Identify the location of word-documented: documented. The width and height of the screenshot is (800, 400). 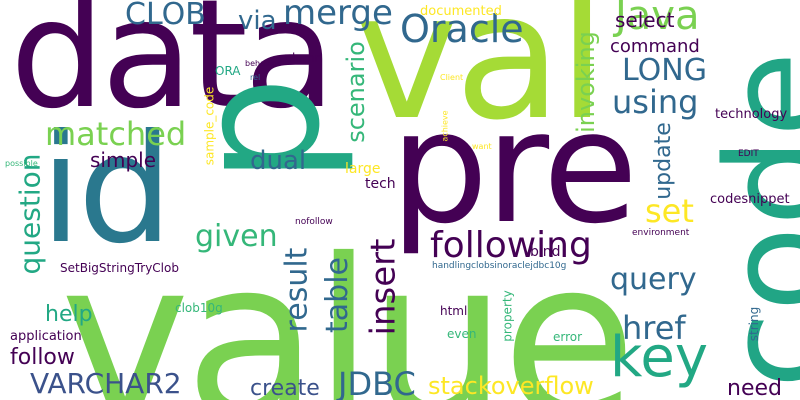
(461, 11).